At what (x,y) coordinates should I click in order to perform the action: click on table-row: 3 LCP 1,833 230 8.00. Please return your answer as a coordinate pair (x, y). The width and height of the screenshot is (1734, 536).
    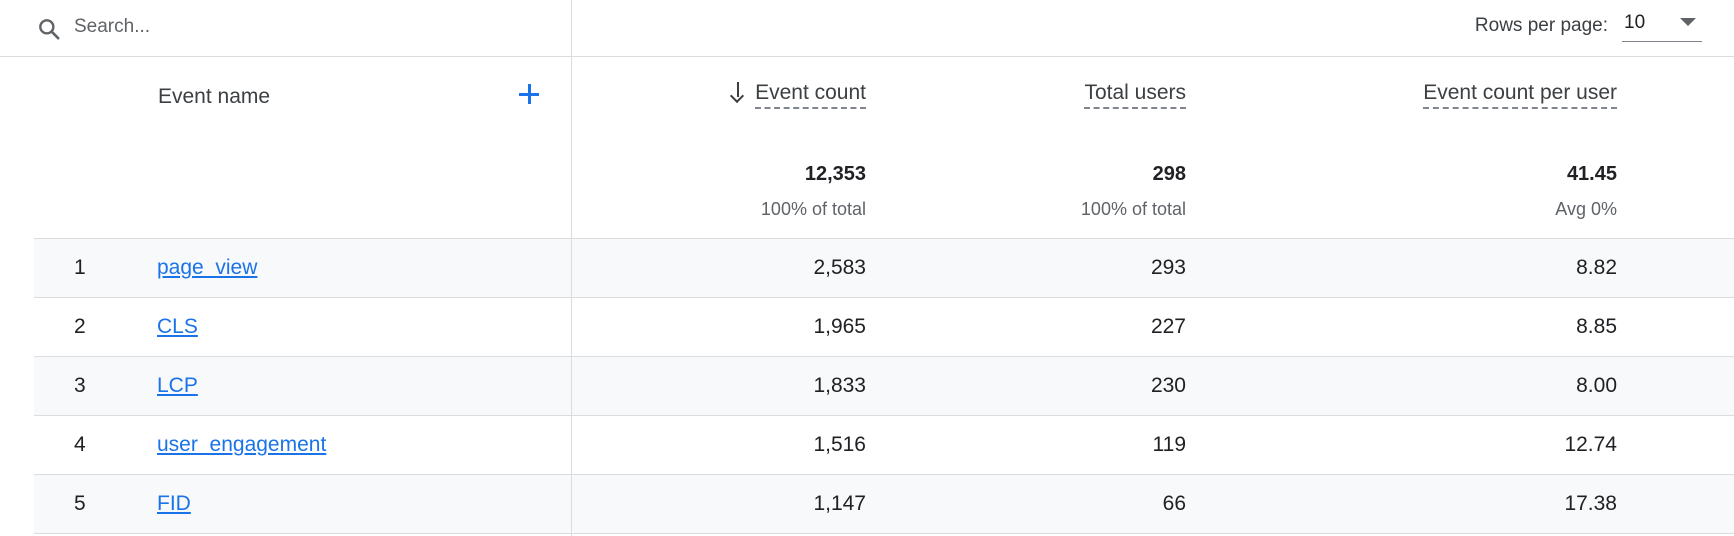
    Looking at the image, I should click on (884, 386).